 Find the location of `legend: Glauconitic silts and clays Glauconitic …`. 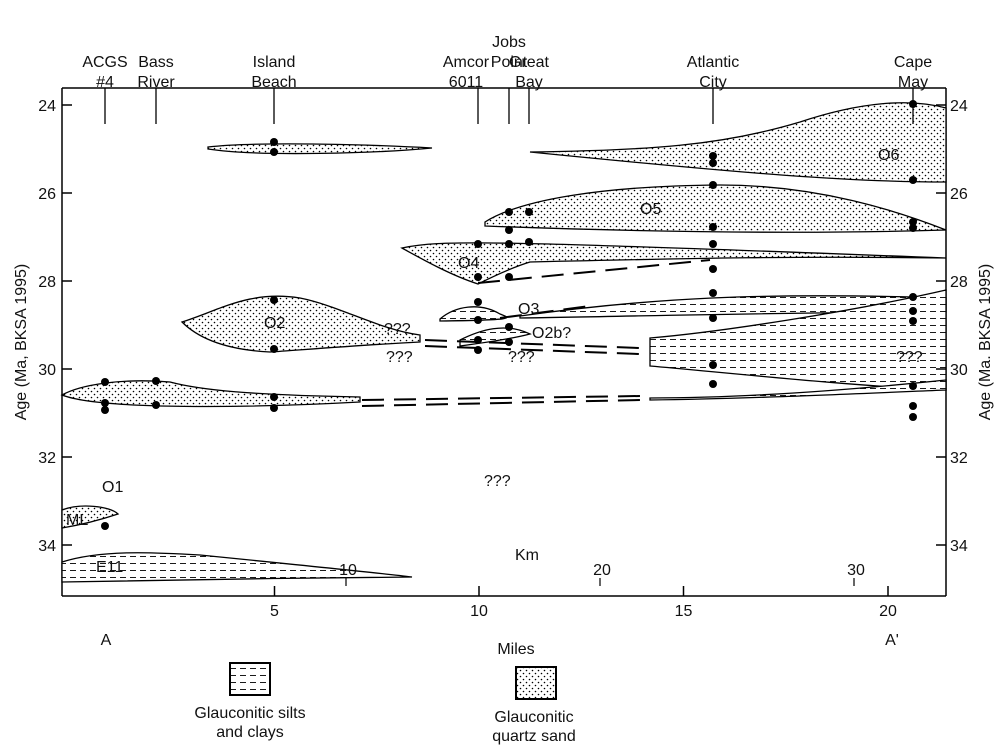

legend: Glauconitic silts and clays Glauconitic … is located at coordinates (385, 703).